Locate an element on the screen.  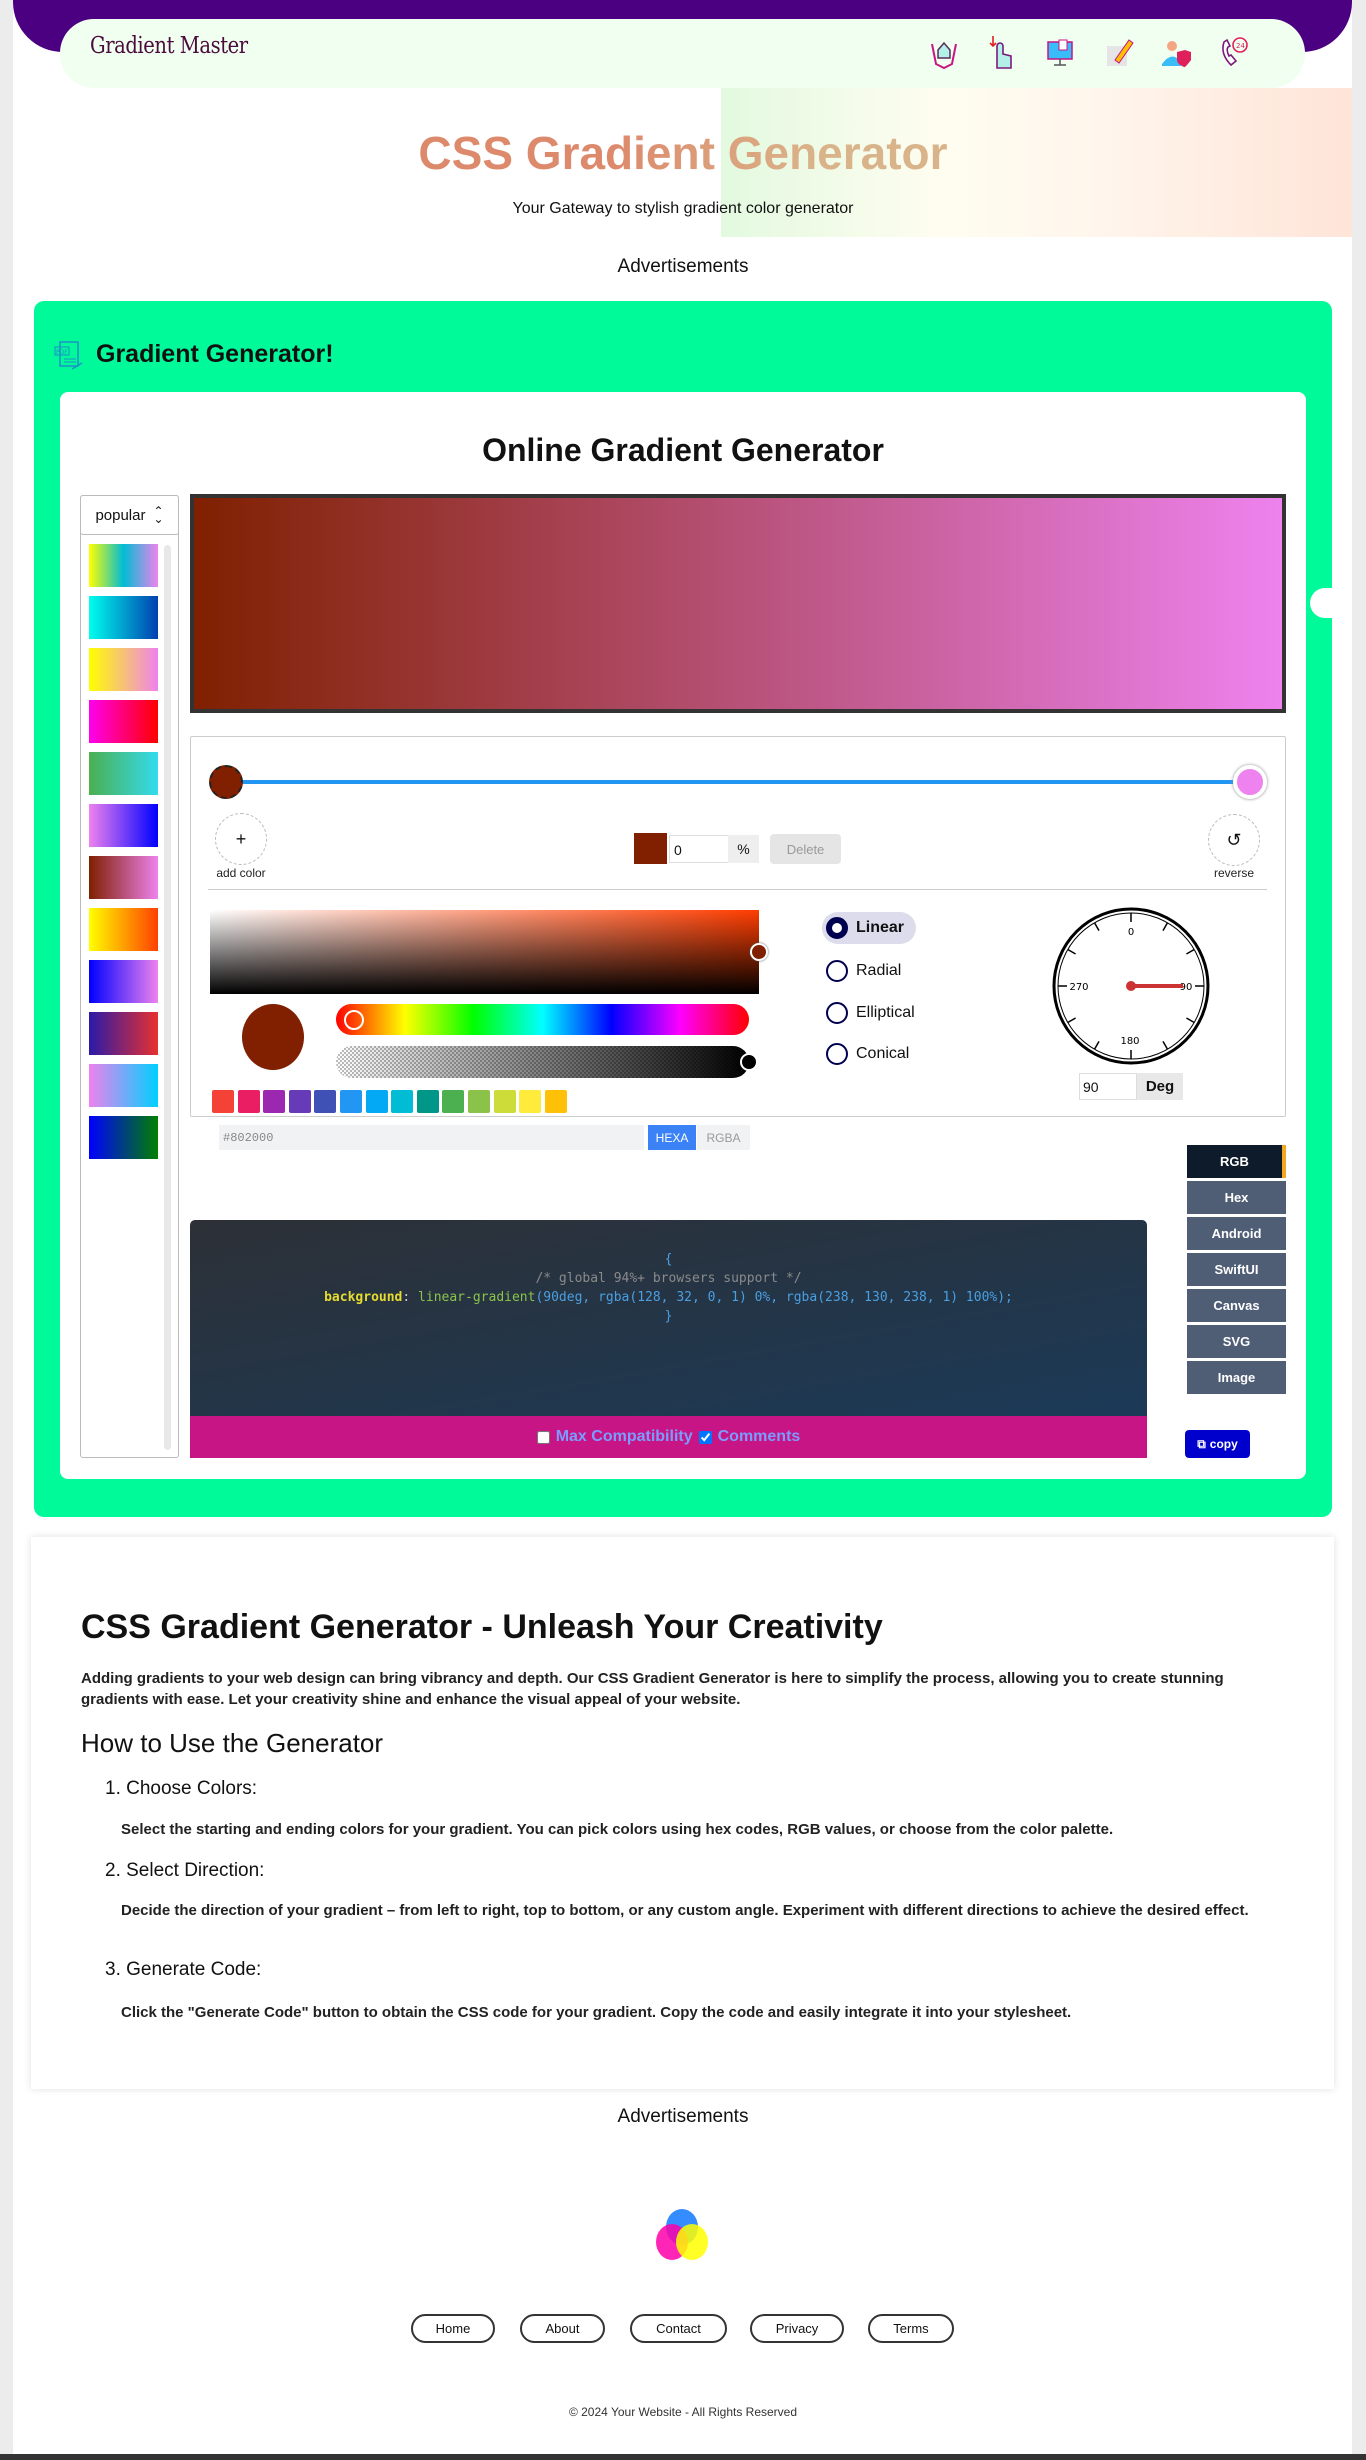
hero-title: CSS Gradient Generator is located at coordinates (683, 153).